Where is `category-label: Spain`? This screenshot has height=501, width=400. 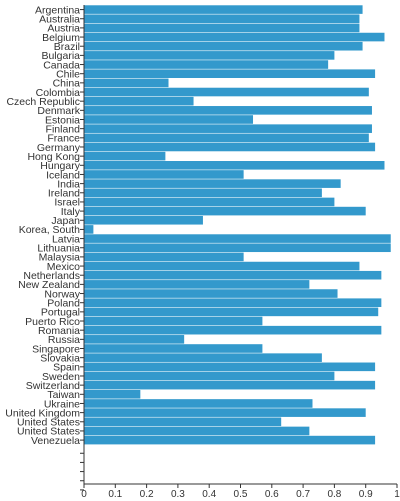 category-label: Spain is located at coordinates (66, 368).